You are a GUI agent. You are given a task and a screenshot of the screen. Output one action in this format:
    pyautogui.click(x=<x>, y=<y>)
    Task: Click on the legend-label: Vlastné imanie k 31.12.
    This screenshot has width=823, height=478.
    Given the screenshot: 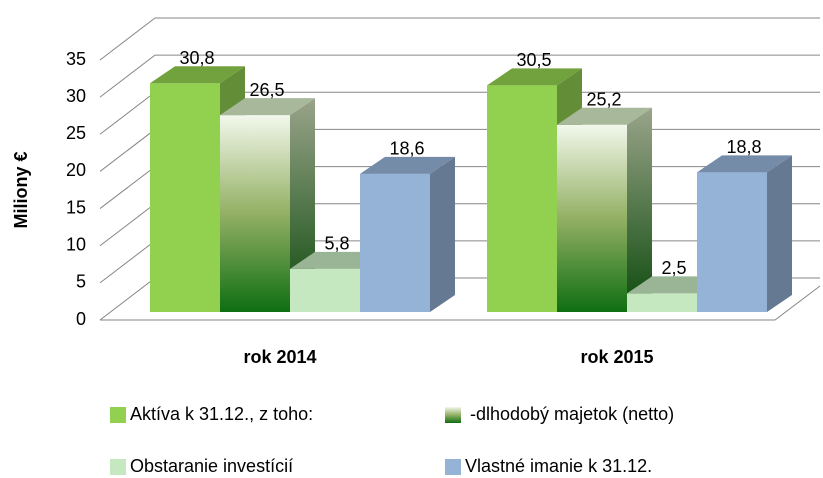 What is the action you would take?
    pyautogui.click(x=558, y=466)
    